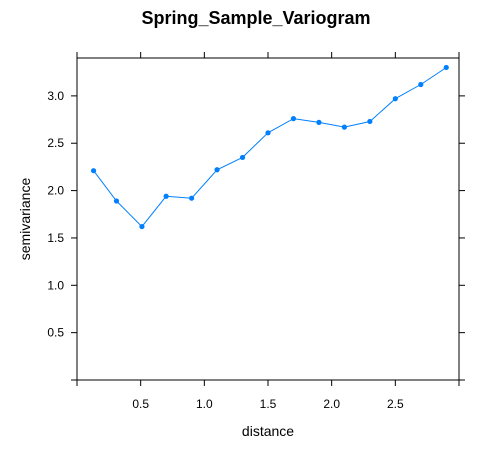 This screenshot has height=459, width=498. What do you see at coordinates (55, 285) in the screenshot?
I see `y-tick-label: 1.0` at bounding box center [55, 285].